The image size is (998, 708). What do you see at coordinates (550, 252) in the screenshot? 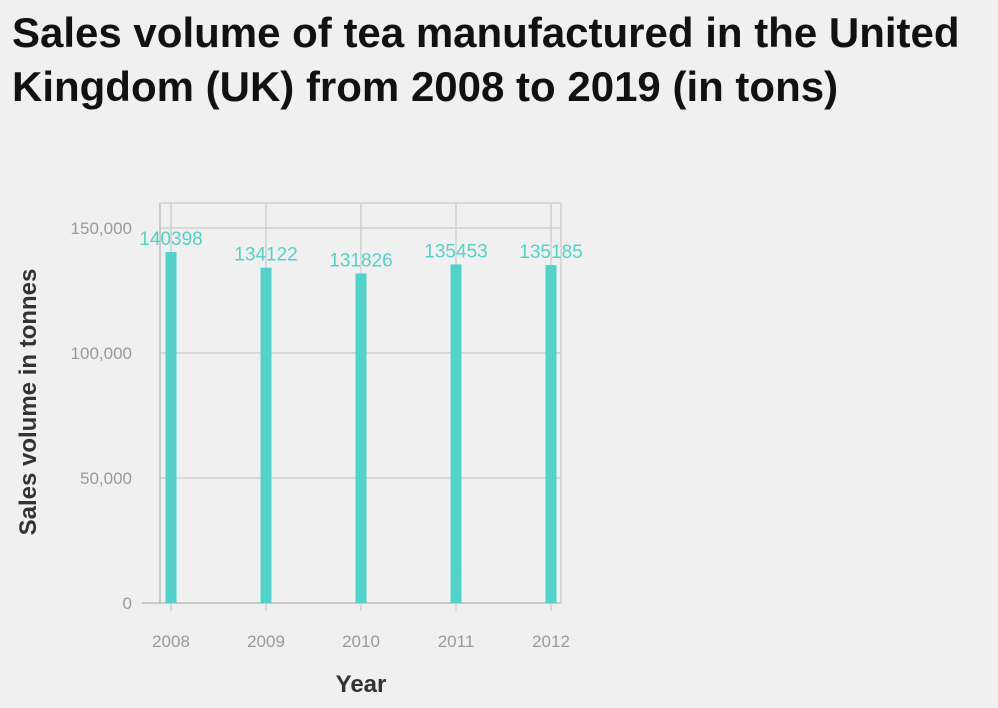
I see `data-label-2012: 135185` at bounding box center [550, 252].